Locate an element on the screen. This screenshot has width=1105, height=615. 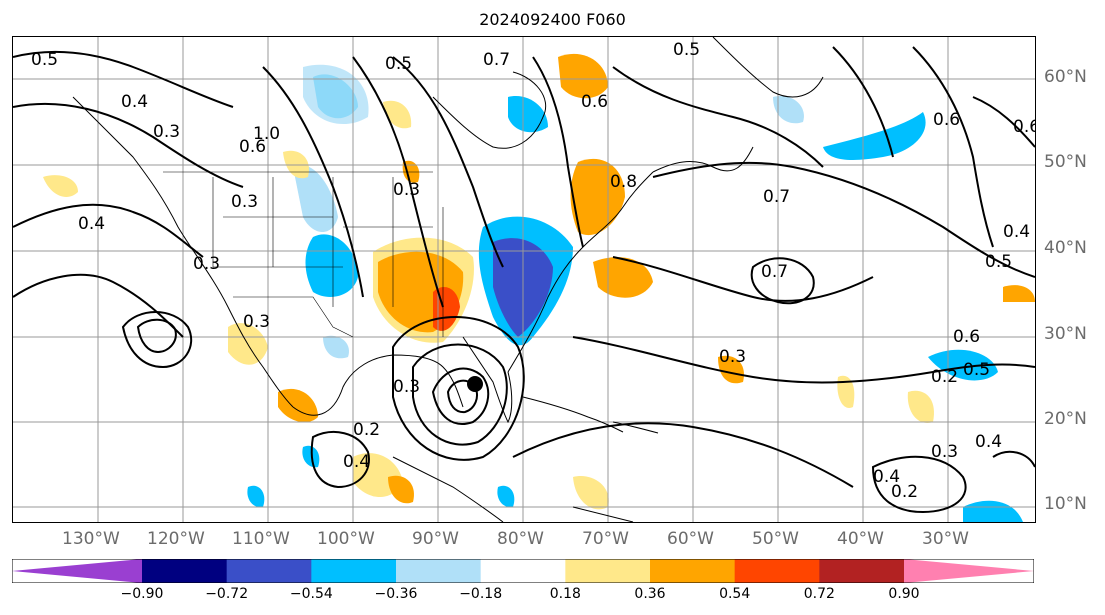
shade-orange-midwest is located at coordinates (411, 171).